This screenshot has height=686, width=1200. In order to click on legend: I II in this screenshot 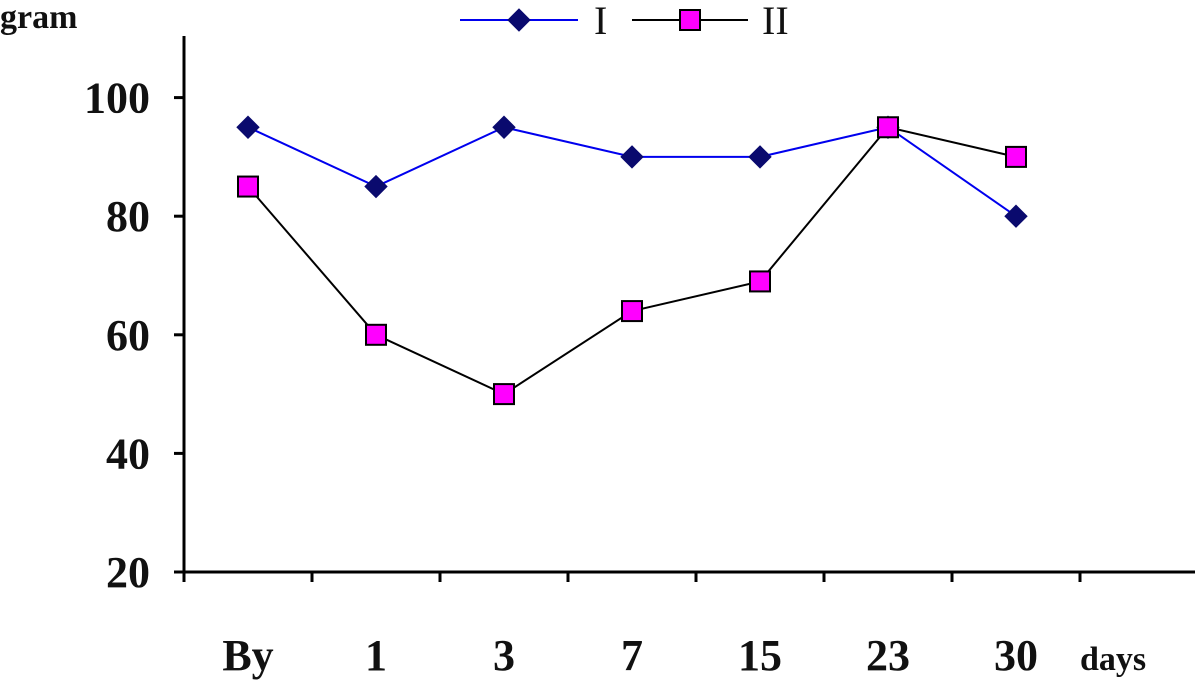, I will do `click(624, 21)`.